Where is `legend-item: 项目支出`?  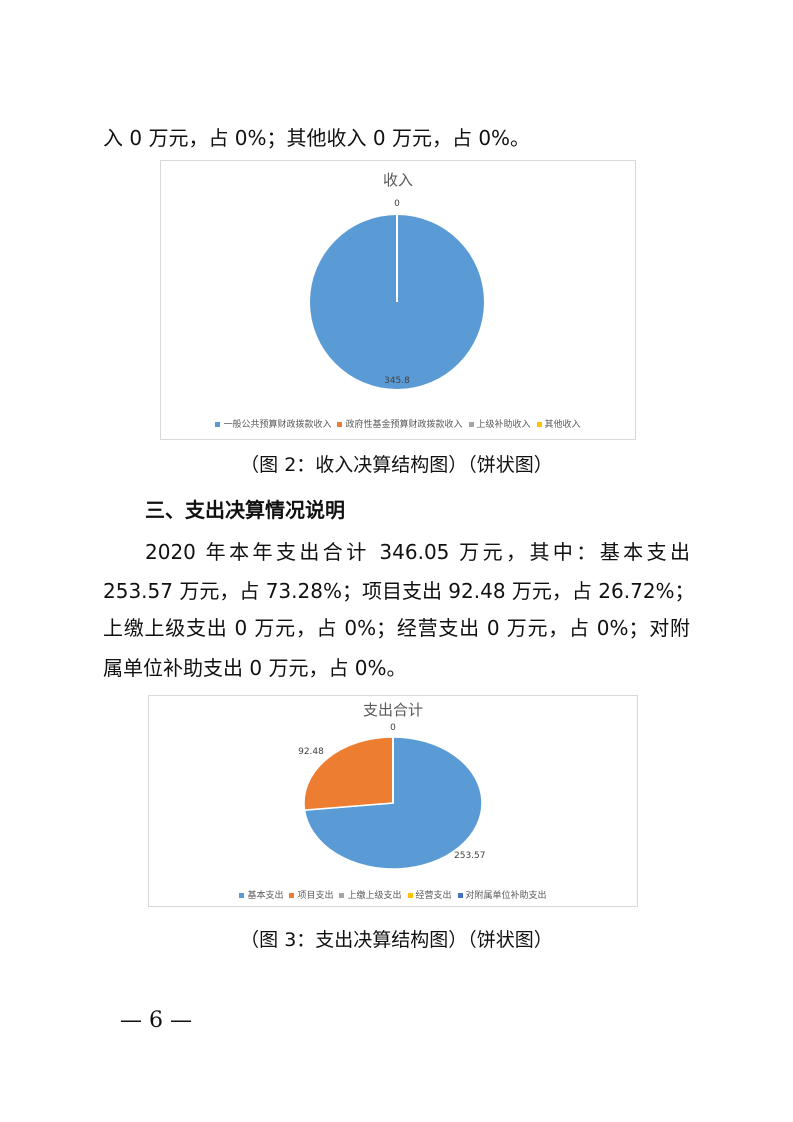
legend-item: 项目支出 is located at coordinates (311, 896).